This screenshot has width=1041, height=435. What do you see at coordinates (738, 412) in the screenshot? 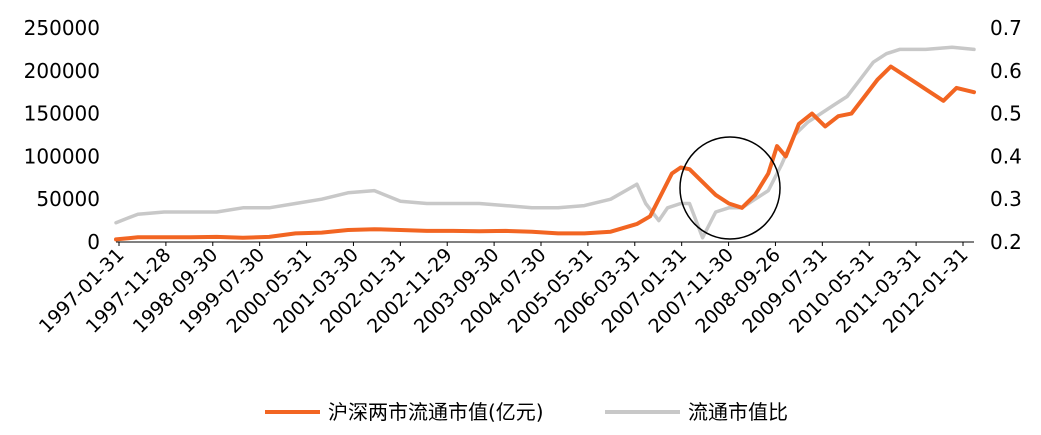
I see `legend-label-ratio: 流通市值比` at bounding box center [738, 412].